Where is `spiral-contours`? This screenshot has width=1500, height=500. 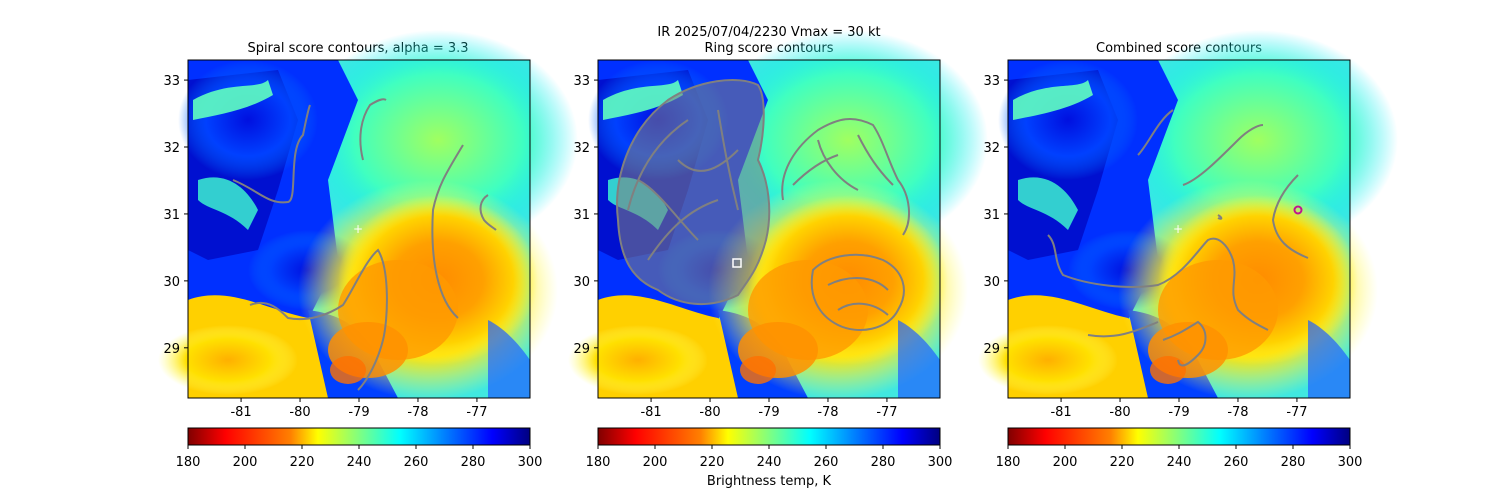
spiral-contours is located at coordinates (364, 244).